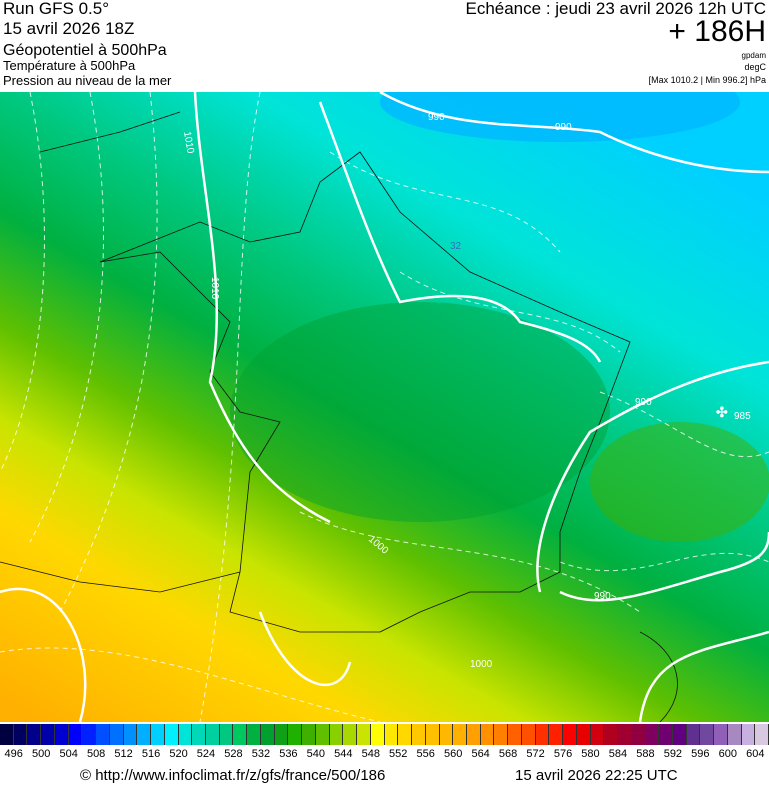  I want to click on tick-label: 516, so click(151, 754).